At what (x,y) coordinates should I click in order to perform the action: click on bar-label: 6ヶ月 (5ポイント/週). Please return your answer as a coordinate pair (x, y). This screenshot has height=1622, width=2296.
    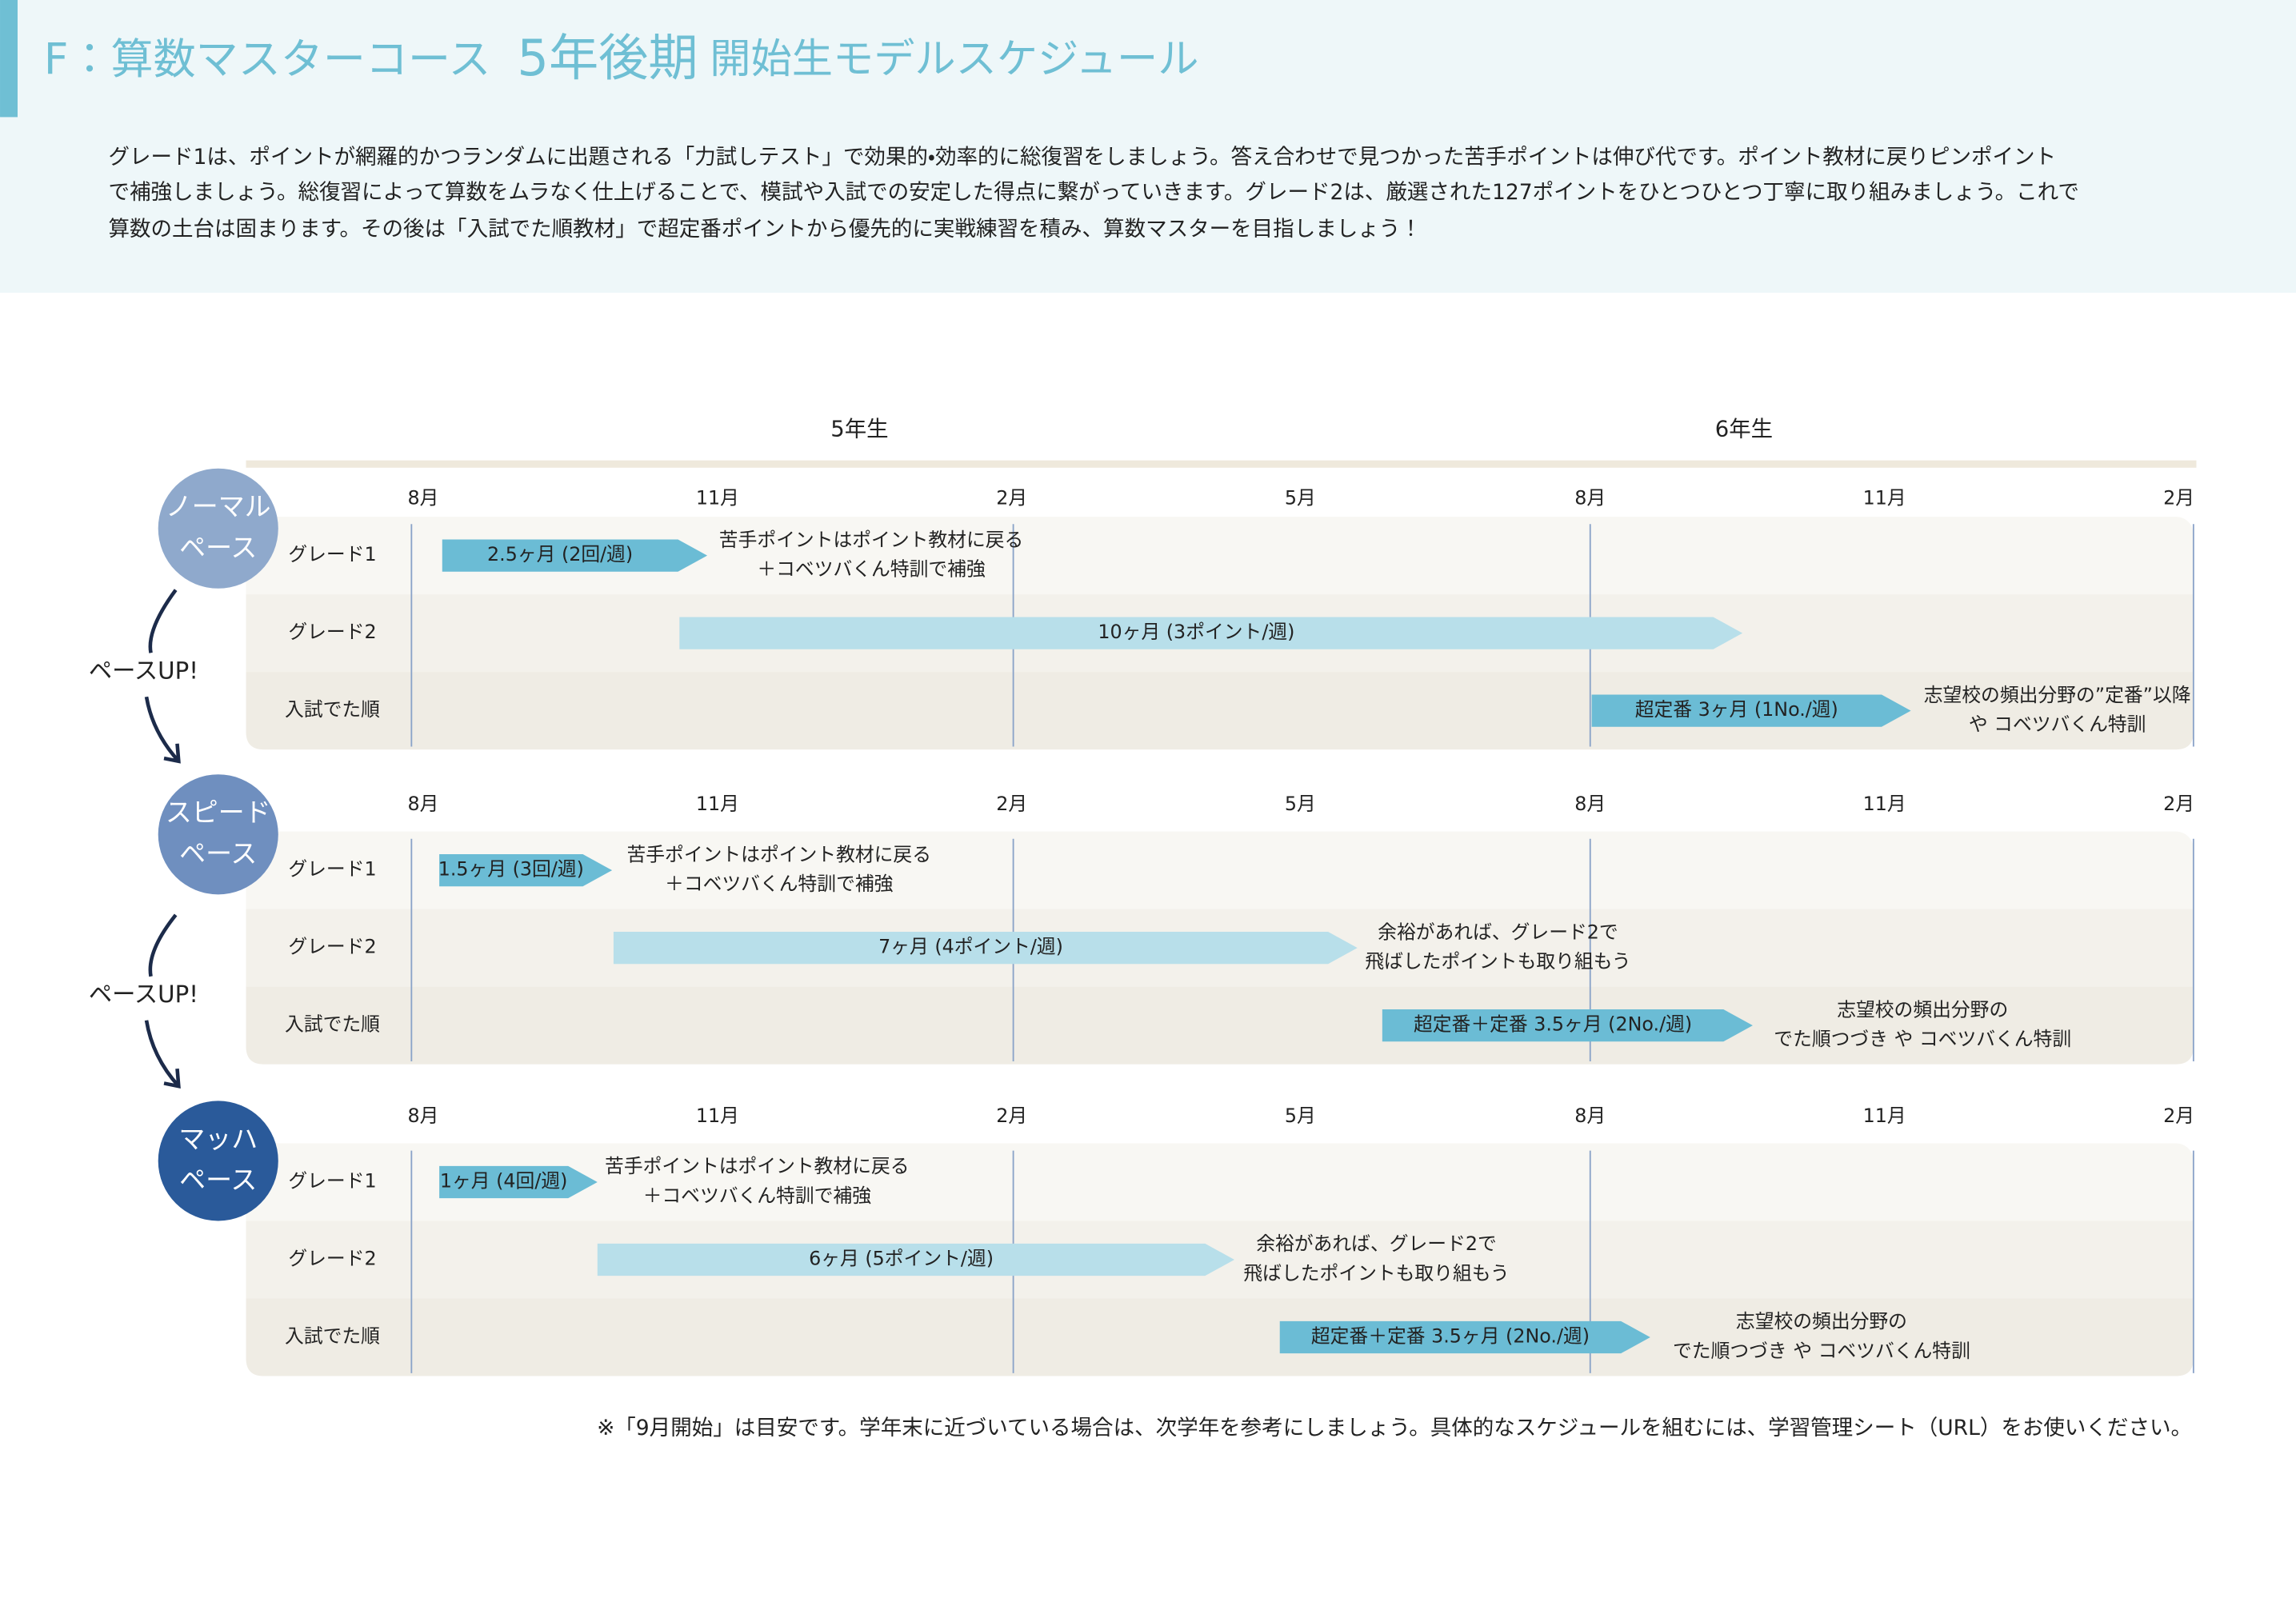
    Looking at the image, I should click on (901, 1258).